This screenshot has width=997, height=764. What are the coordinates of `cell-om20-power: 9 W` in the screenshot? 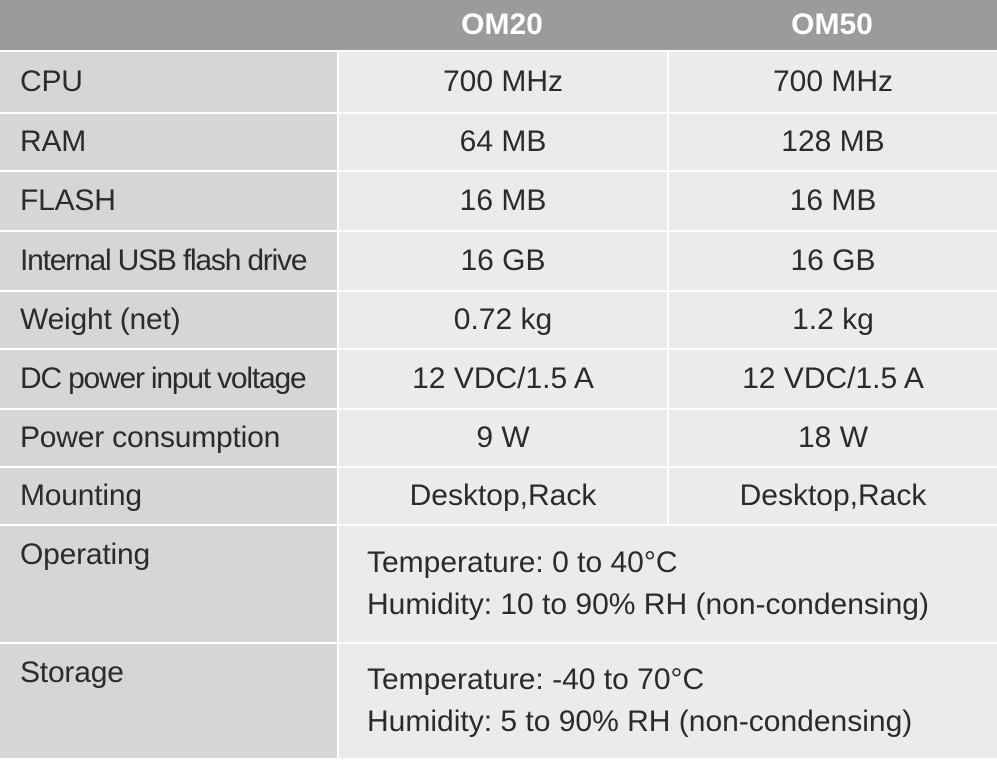 It's located at (502, 437).